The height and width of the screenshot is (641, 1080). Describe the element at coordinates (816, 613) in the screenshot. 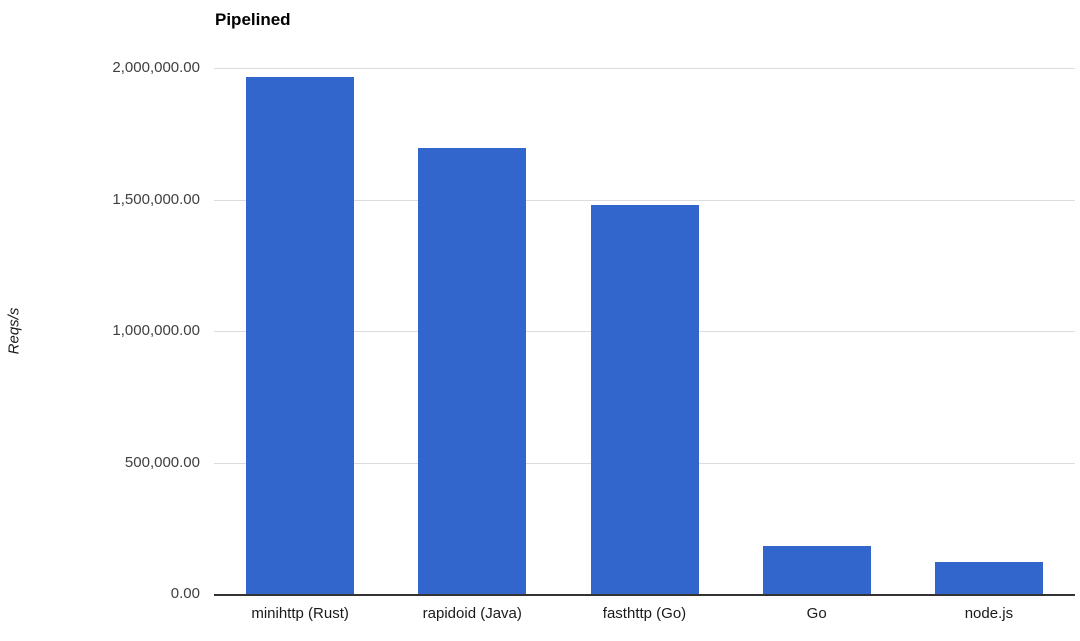

I see `x-category-label: Go` at that location.